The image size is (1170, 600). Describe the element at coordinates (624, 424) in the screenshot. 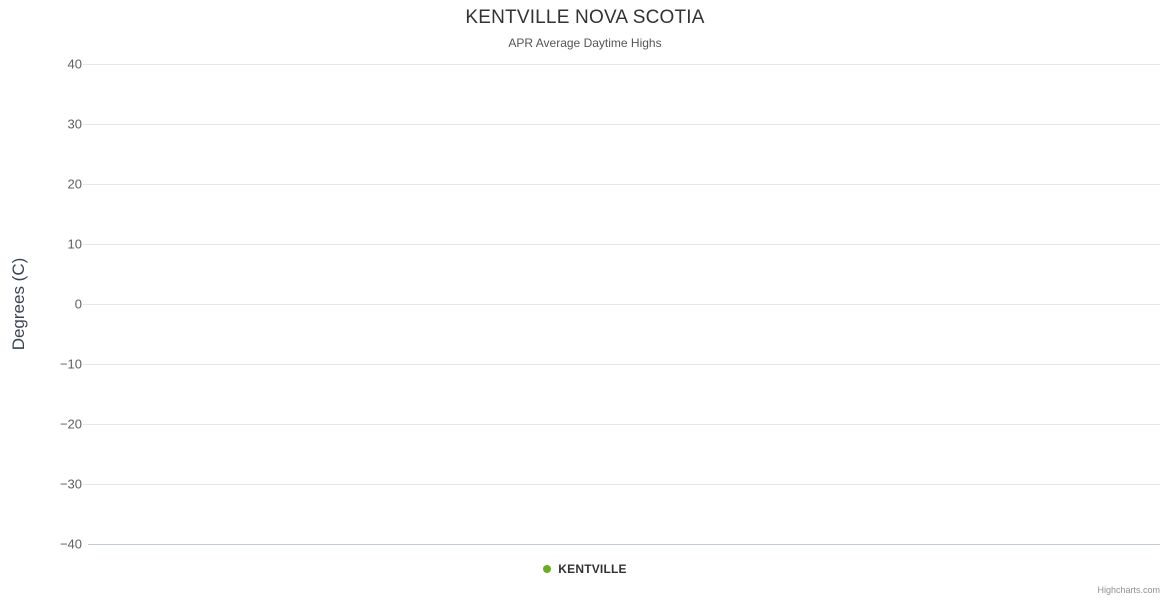

I see `gridline-neg20` at that location.